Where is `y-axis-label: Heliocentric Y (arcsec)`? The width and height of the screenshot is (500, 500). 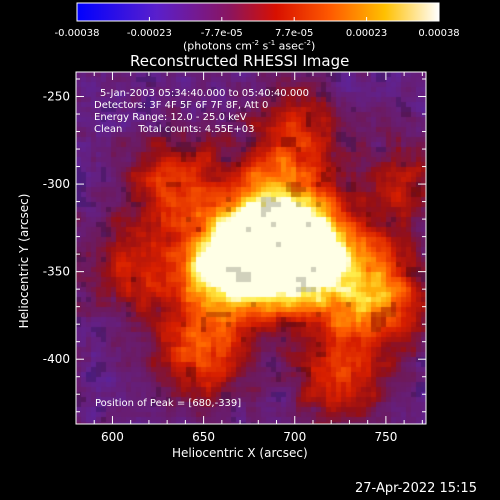
y-axis-label: Heliocentric Y (arcsec) is located at coordinates (24, 261).